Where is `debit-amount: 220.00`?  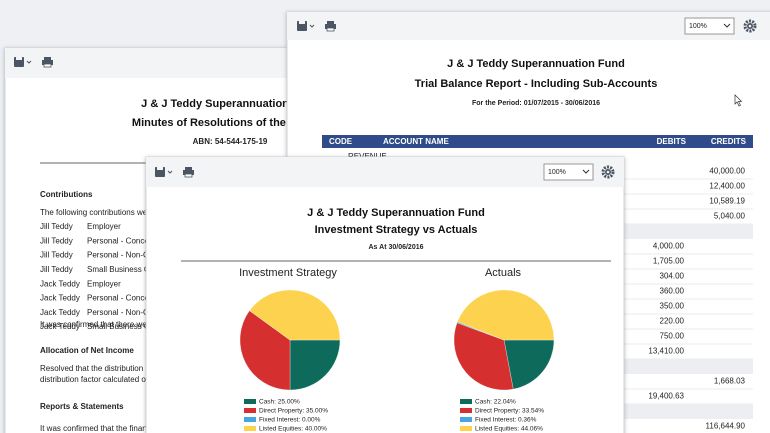 debit-amount: 220.00 is located at coordinates (672, 321).